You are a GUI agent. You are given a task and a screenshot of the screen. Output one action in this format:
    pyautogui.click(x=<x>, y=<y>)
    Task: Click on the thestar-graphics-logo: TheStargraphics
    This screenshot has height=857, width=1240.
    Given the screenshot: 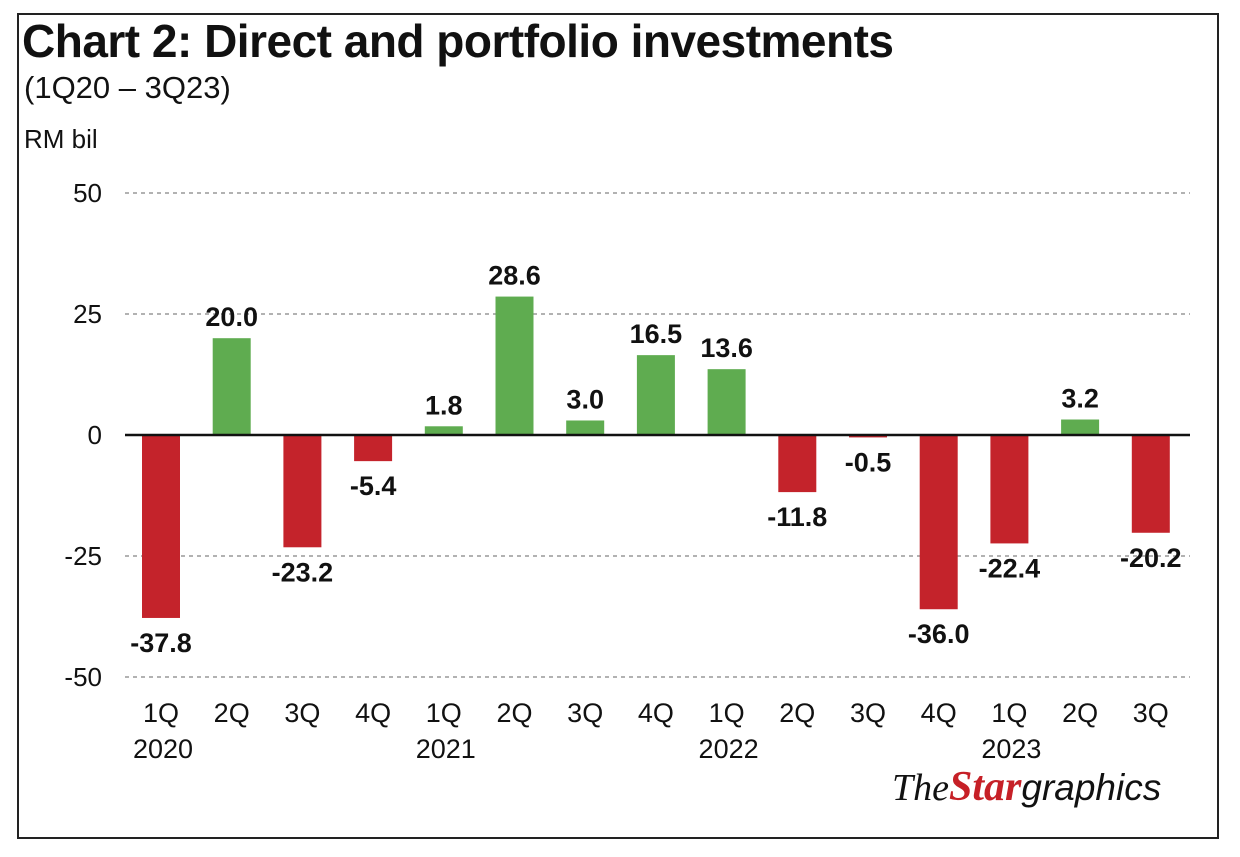 What is the action you would take?
    pyautogui.click(x=1026, y=787)
    